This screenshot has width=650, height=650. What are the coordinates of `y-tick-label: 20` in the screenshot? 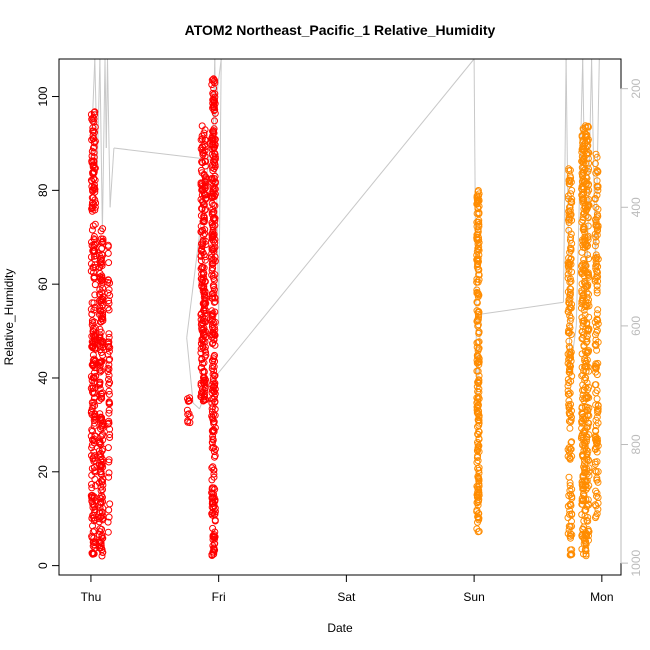 It's located at (43, 472).